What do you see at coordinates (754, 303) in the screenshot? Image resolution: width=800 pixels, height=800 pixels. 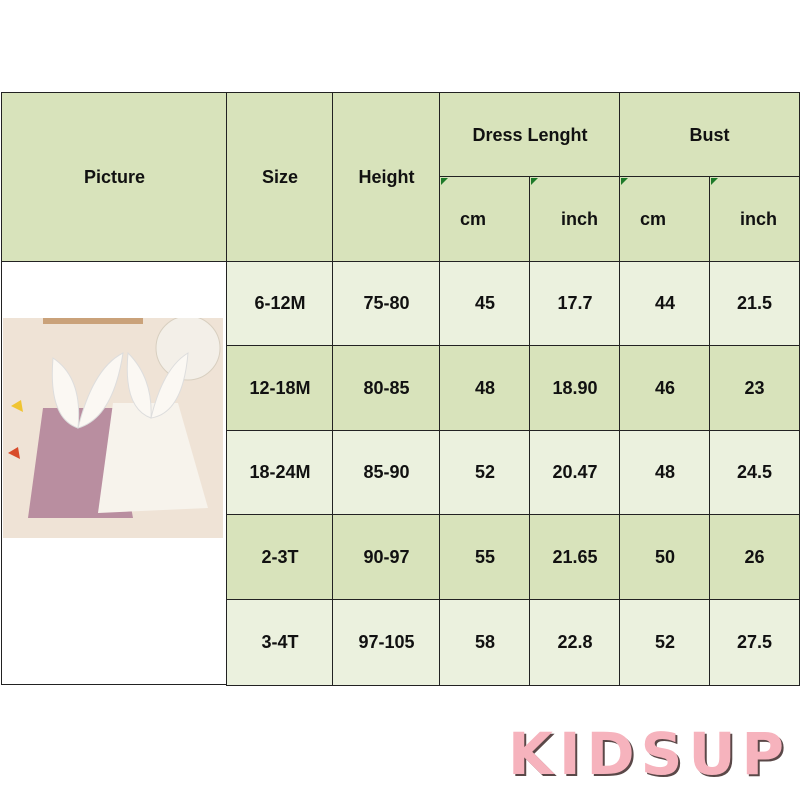 I see `cell-bust-inch: 21.5` at bounding box center [754, 303].